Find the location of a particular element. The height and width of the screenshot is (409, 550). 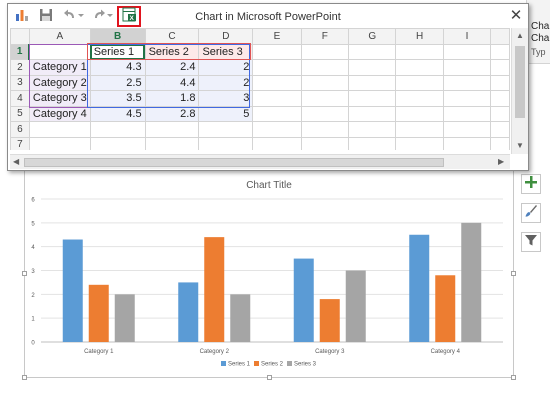

ribbon-text-2: Chart T is located at coordinates (540, 38).